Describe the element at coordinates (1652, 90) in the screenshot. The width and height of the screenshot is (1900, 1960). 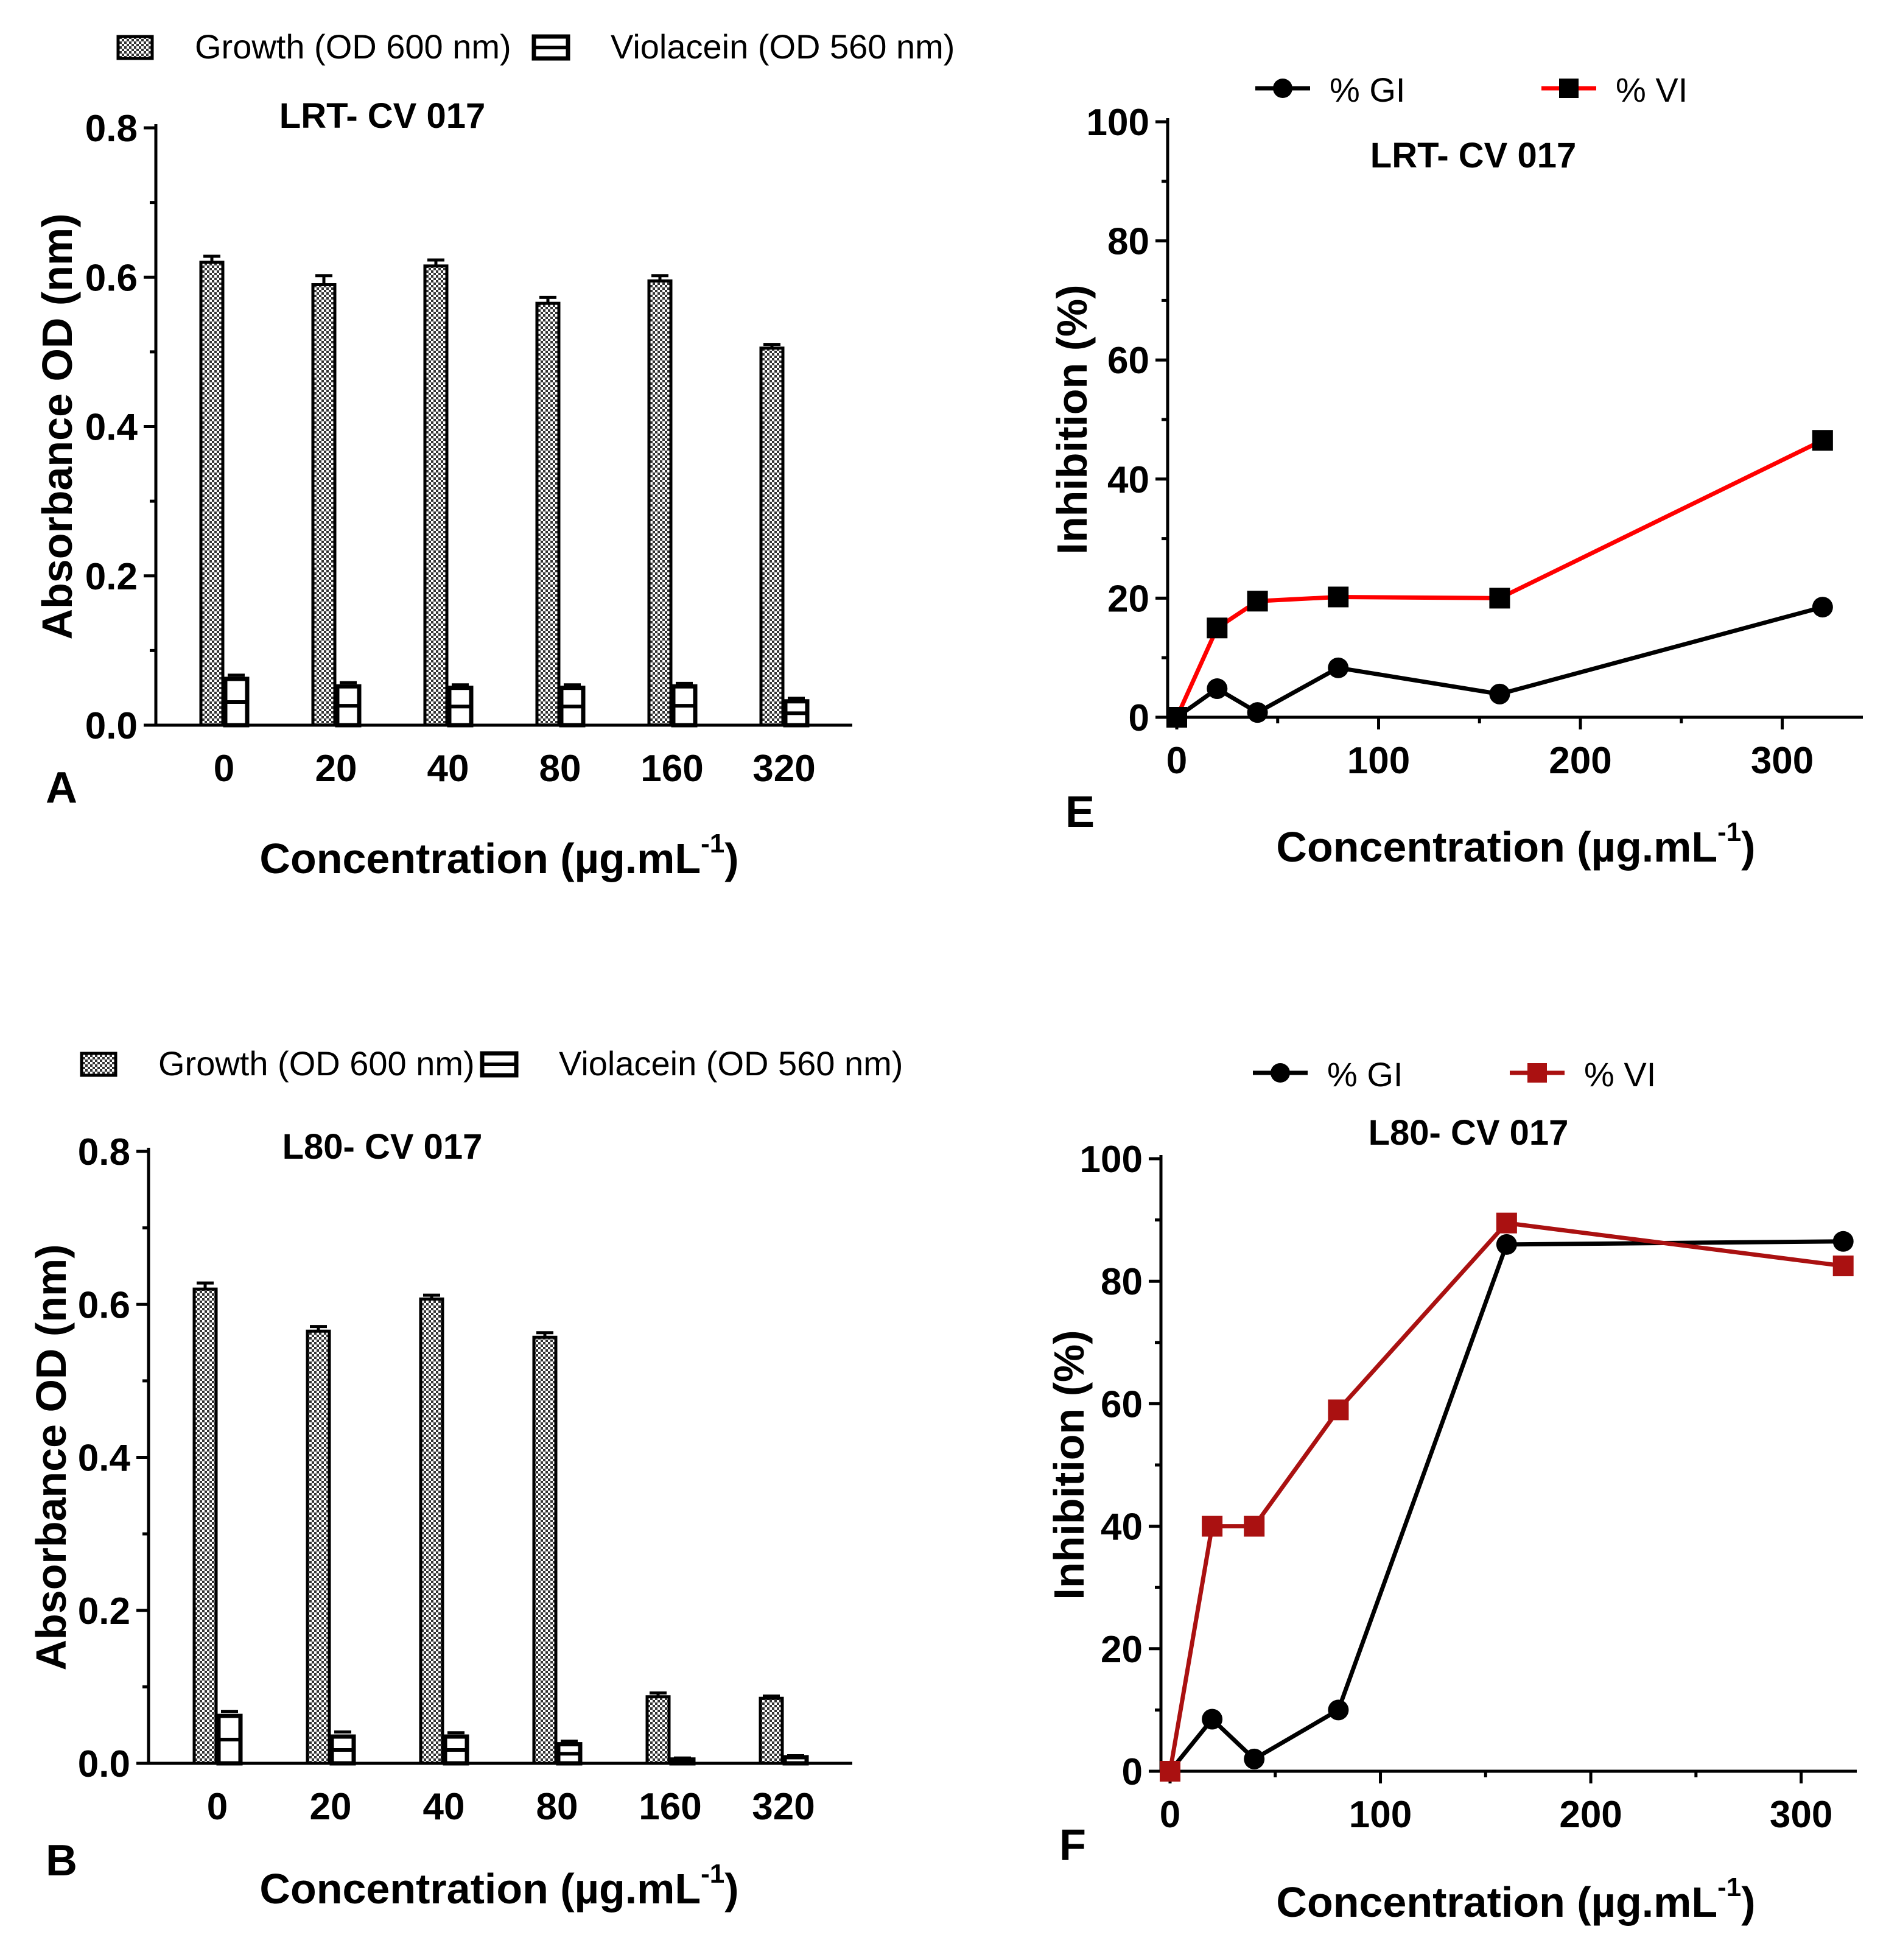
I see `legend-label-1: % VI` at that location.